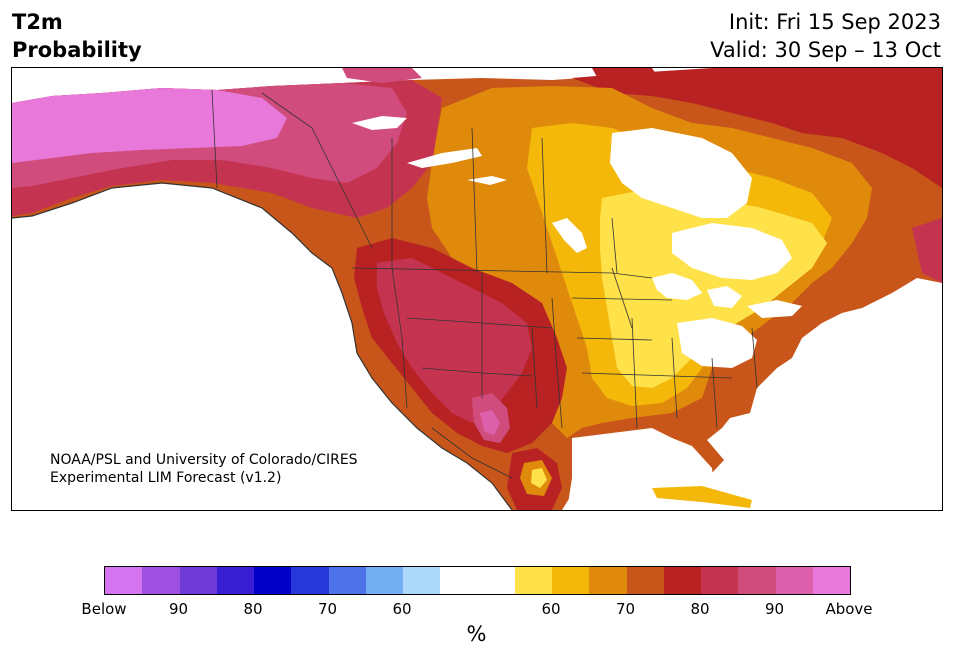 The width and height of the screenshot is (953, 659). What do you see at coordinates (149, 125) in the screenshot?
I see `region-alaska-above-max` at bounding box center [149, 125].